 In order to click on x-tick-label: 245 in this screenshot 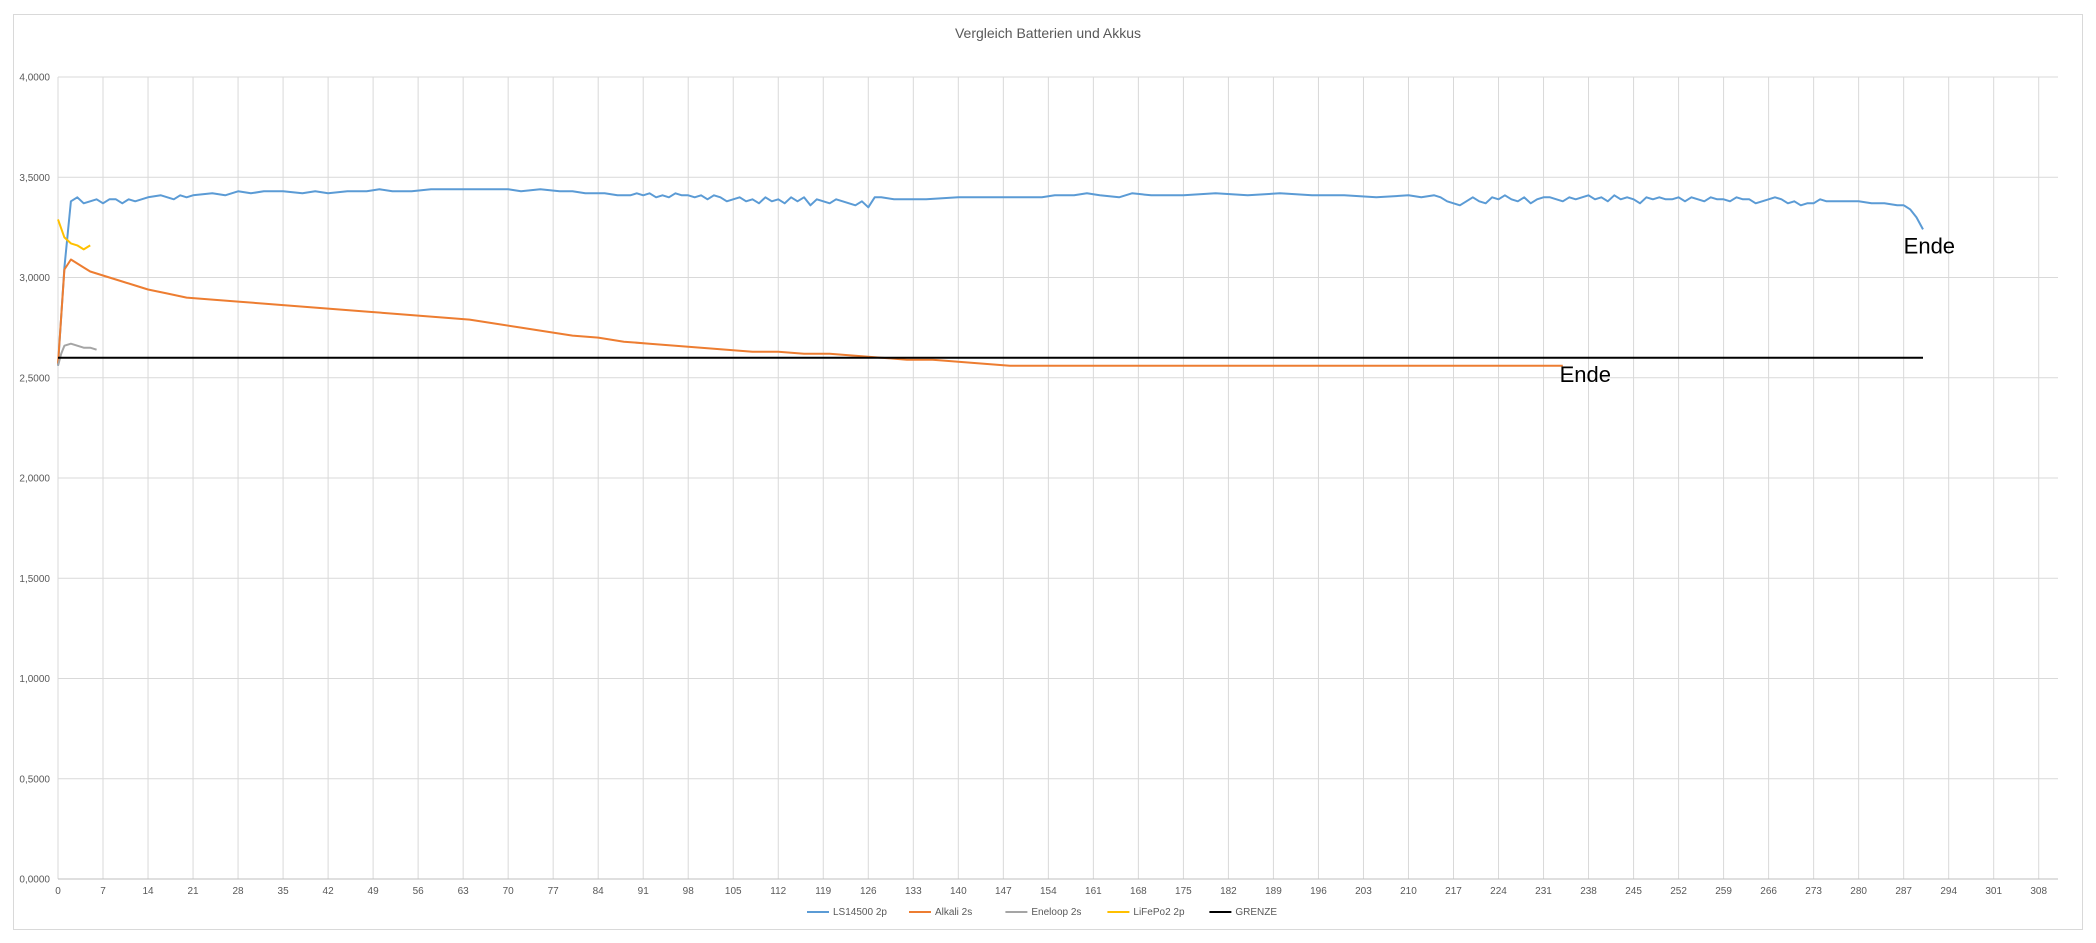, I will do `click(1633, 891)`.